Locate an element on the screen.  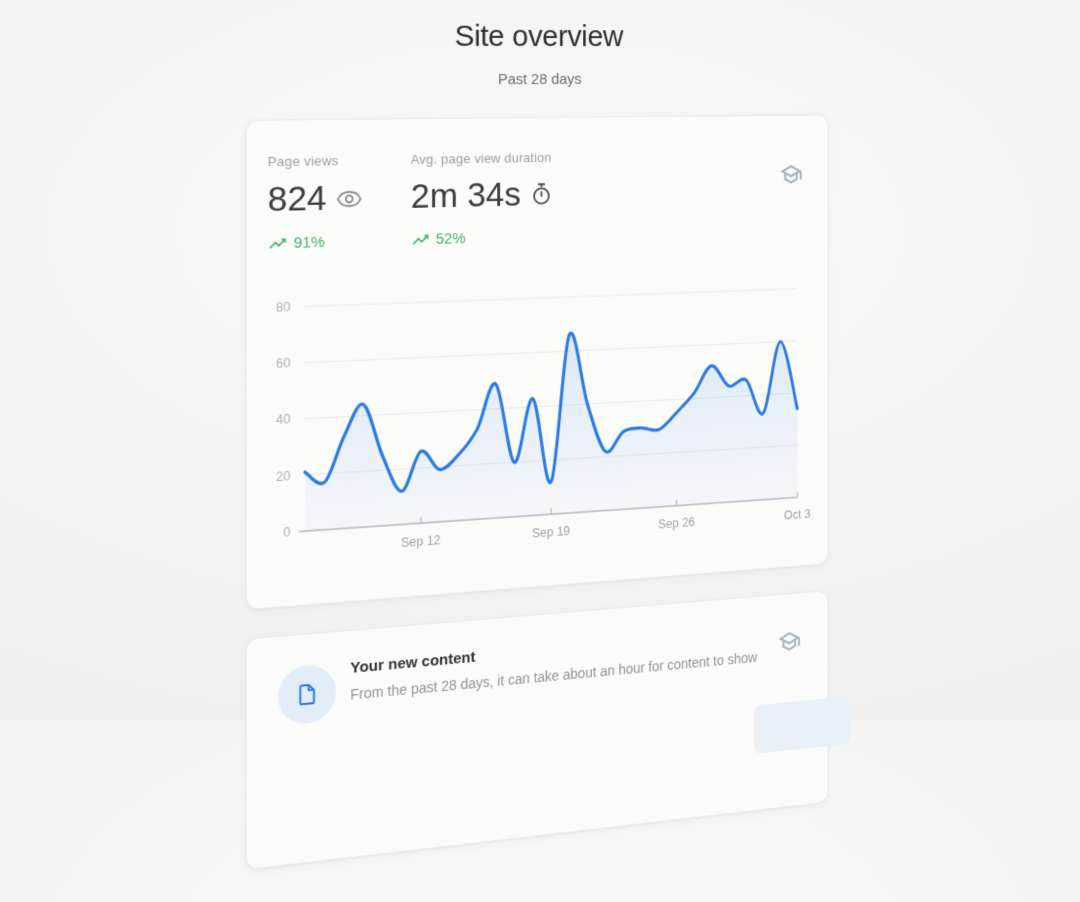
page-subtitle: Past 28 days is located at coordinates (512, 80).